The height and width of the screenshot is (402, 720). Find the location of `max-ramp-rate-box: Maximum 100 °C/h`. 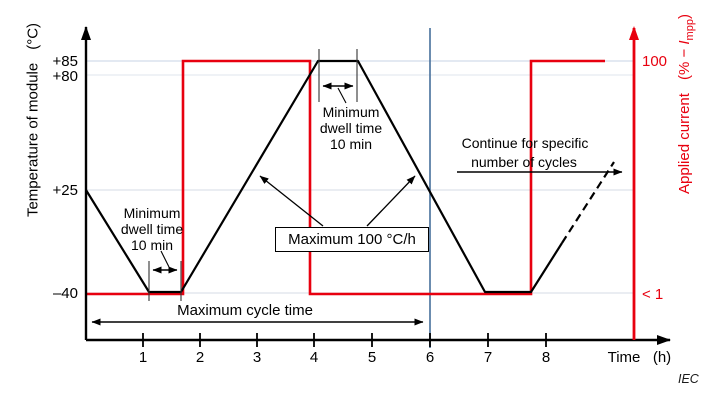

max-ramp-rate-box: Maximum 100 °C/h is located at coordinates (352, 239).